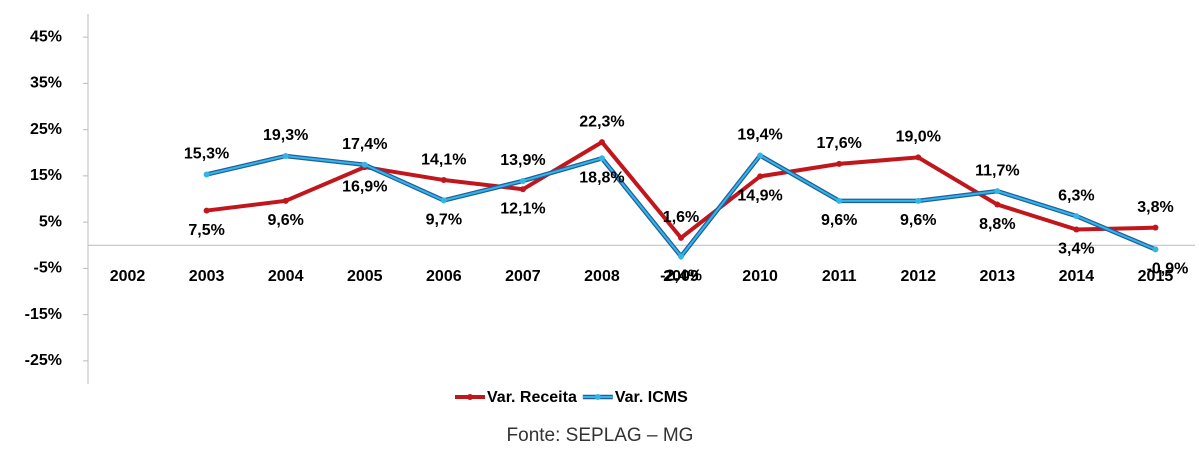  I want to click on data-label: 19,0%, so click(918, 137).